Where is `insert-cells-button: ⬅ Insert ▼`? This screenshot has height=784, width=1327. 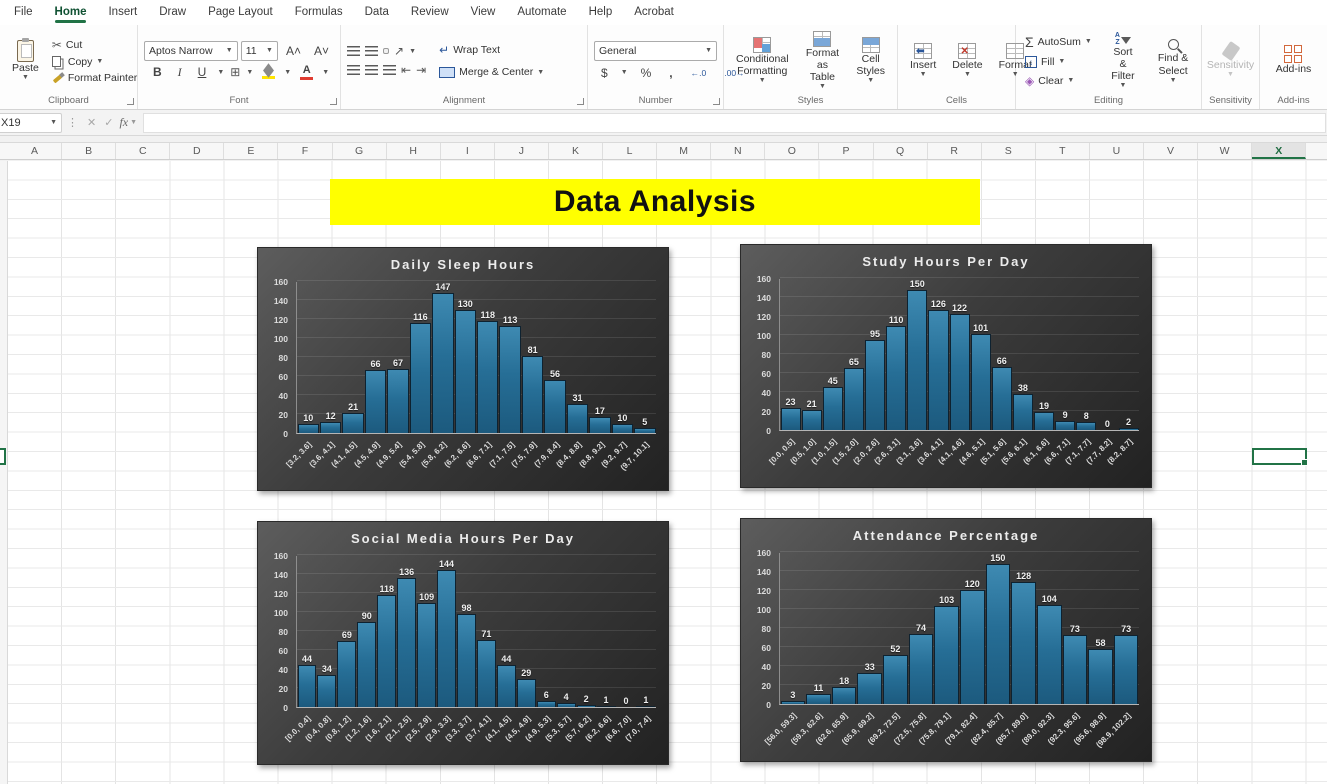
insert-cells-button: ⬅ Insert ▼ is located at coordinates (923, 60).